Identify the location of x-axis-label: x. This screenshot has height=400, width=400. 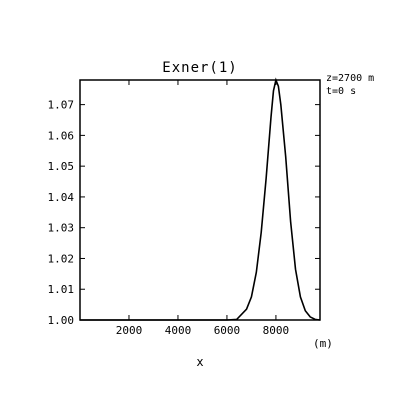
(199, 362).